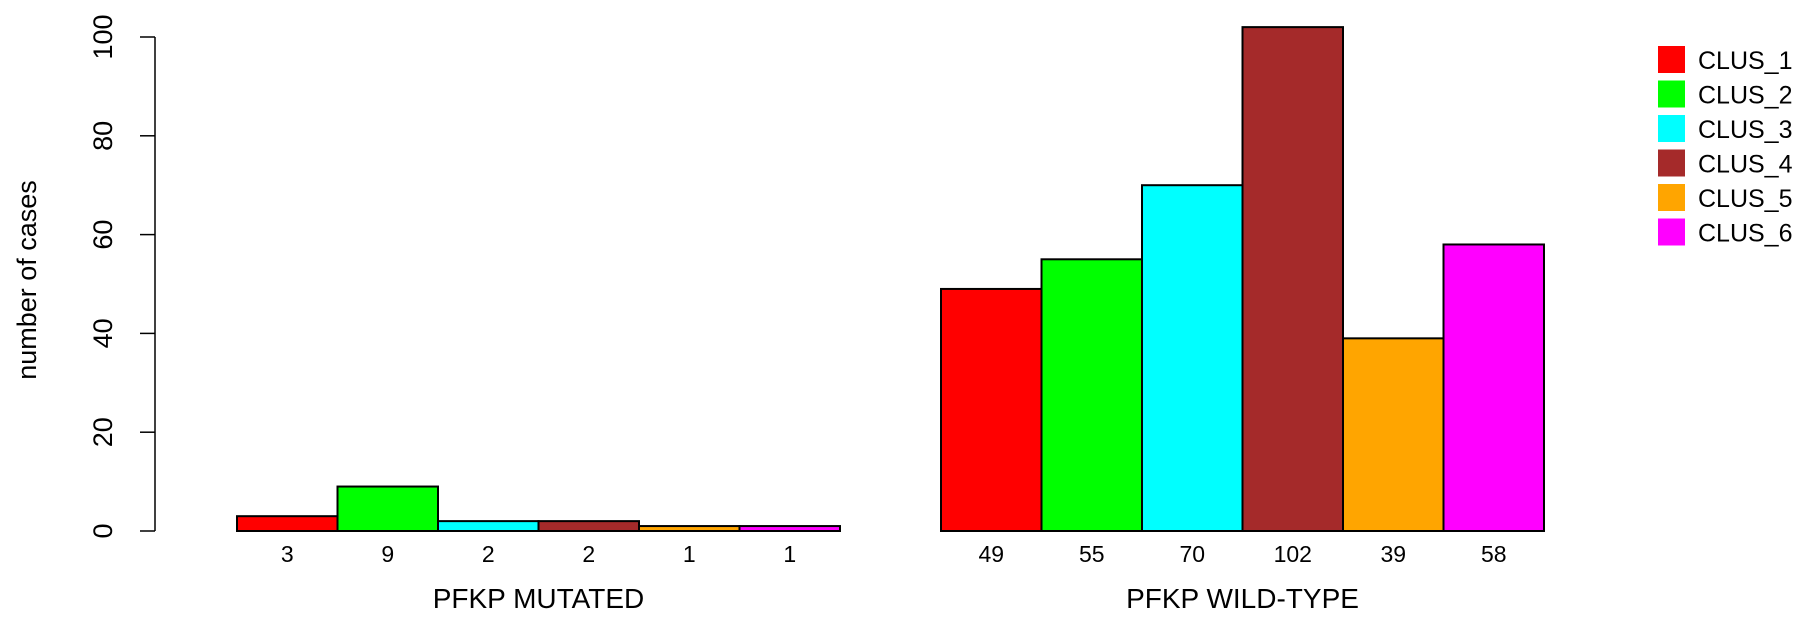 The height and width of the screenshot is (619, 1817). I want to click on y-axis: 0 20 40 60 80 100, so click(122, 276).